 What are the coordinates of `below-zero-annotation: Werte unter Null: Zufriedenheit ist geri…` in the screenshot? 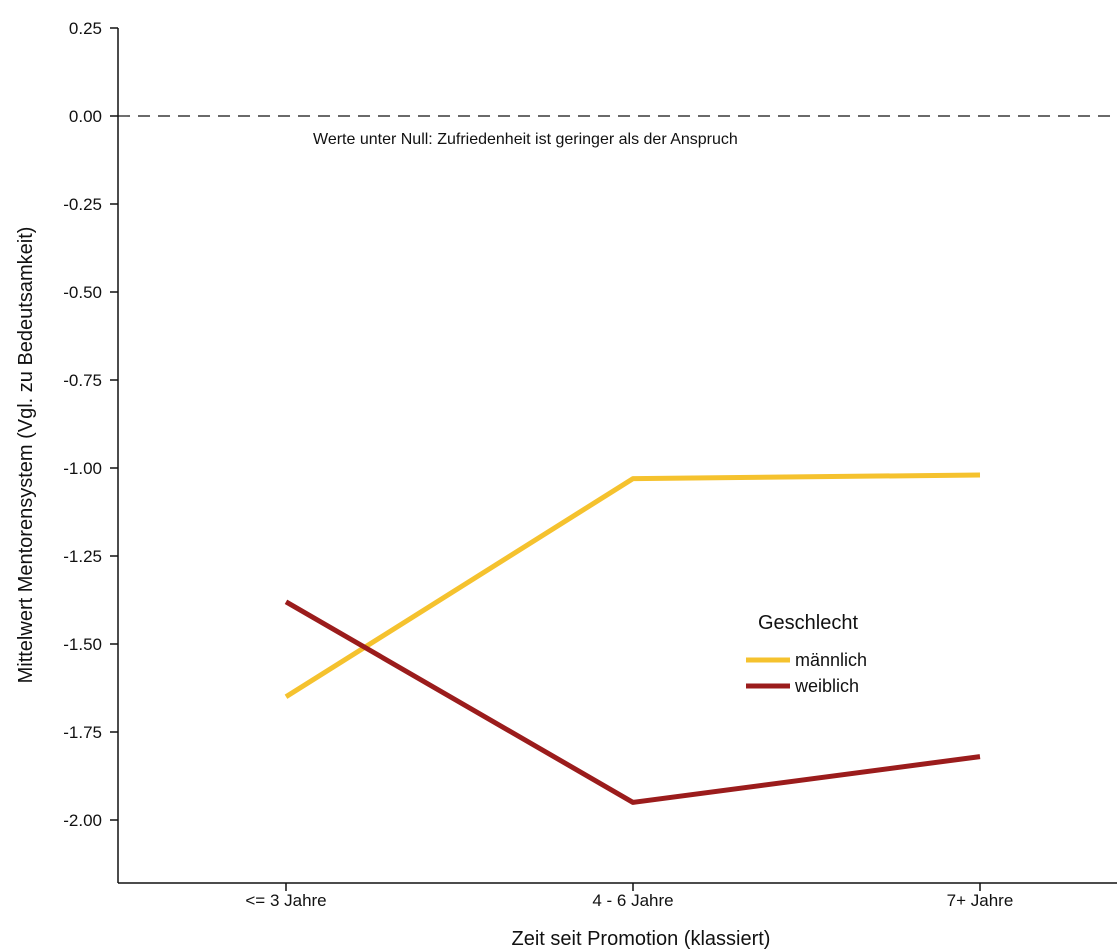 It's located at (525, 139).